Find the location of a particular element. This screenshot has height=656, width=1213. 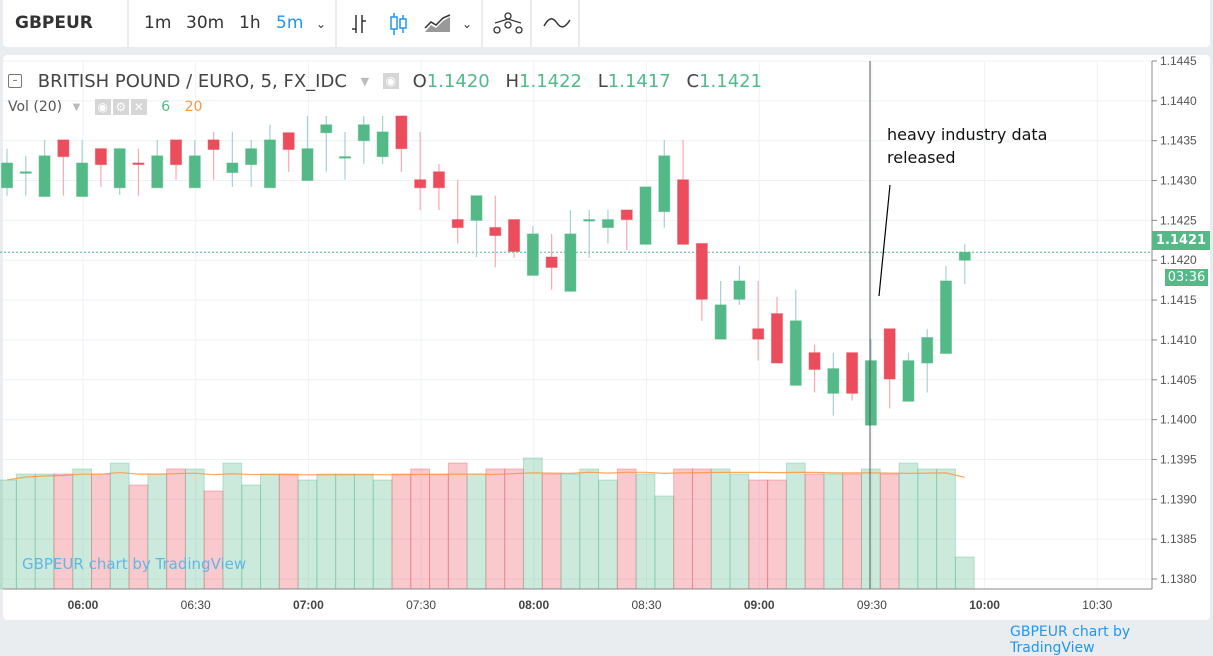

close-value: 1.1421 is located at coordinates (731, 81).